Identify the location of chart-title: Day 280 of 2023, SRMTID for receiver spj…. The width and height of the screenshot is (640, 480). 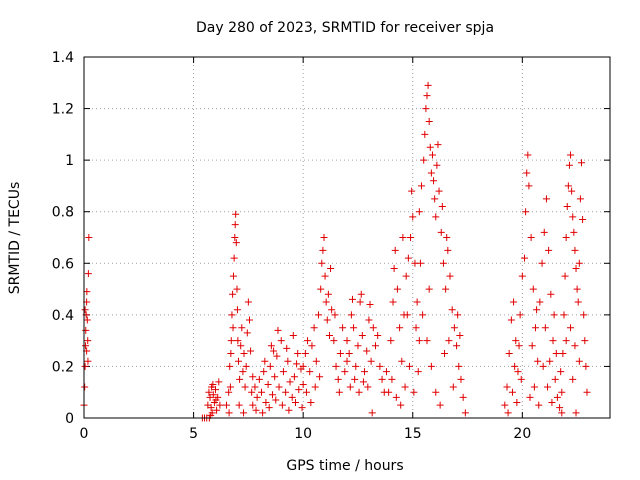
(345, 28).